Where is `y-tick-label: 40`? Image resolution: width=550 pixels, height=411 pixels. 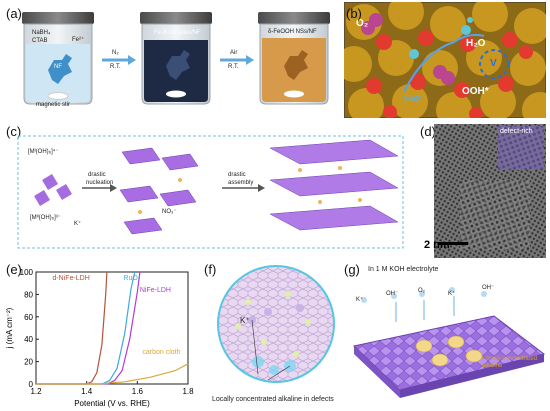 y-tick-label: 40 is located at coordinates (28, 339).